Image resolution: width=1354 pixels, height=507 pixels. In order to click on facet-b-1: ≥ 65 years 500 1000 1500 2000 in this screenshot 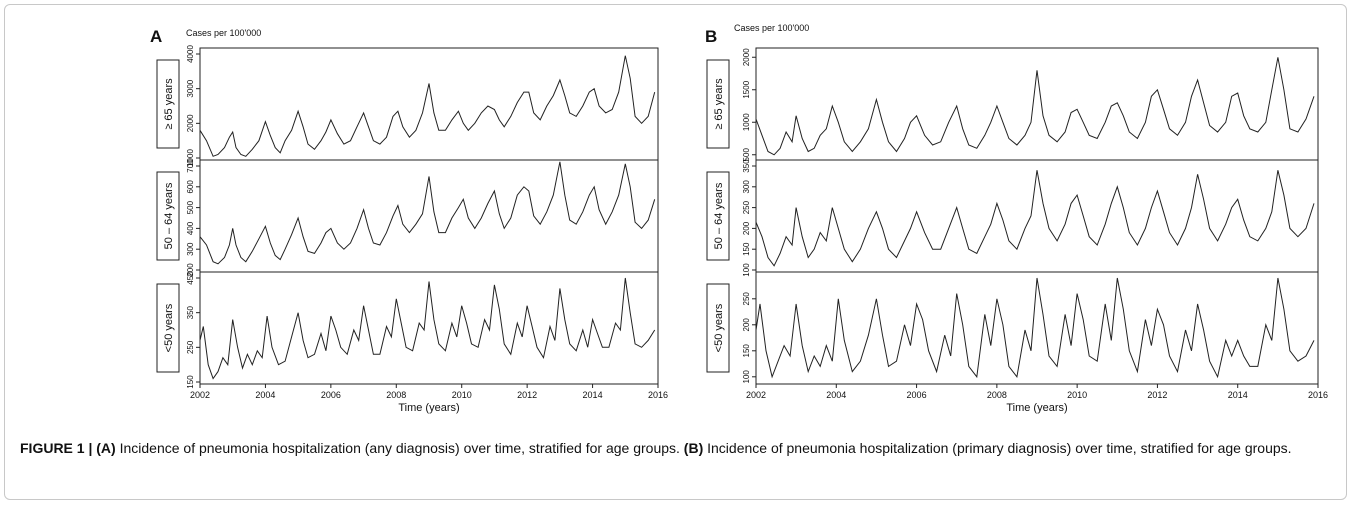, I will do `click(1012, 104)`.